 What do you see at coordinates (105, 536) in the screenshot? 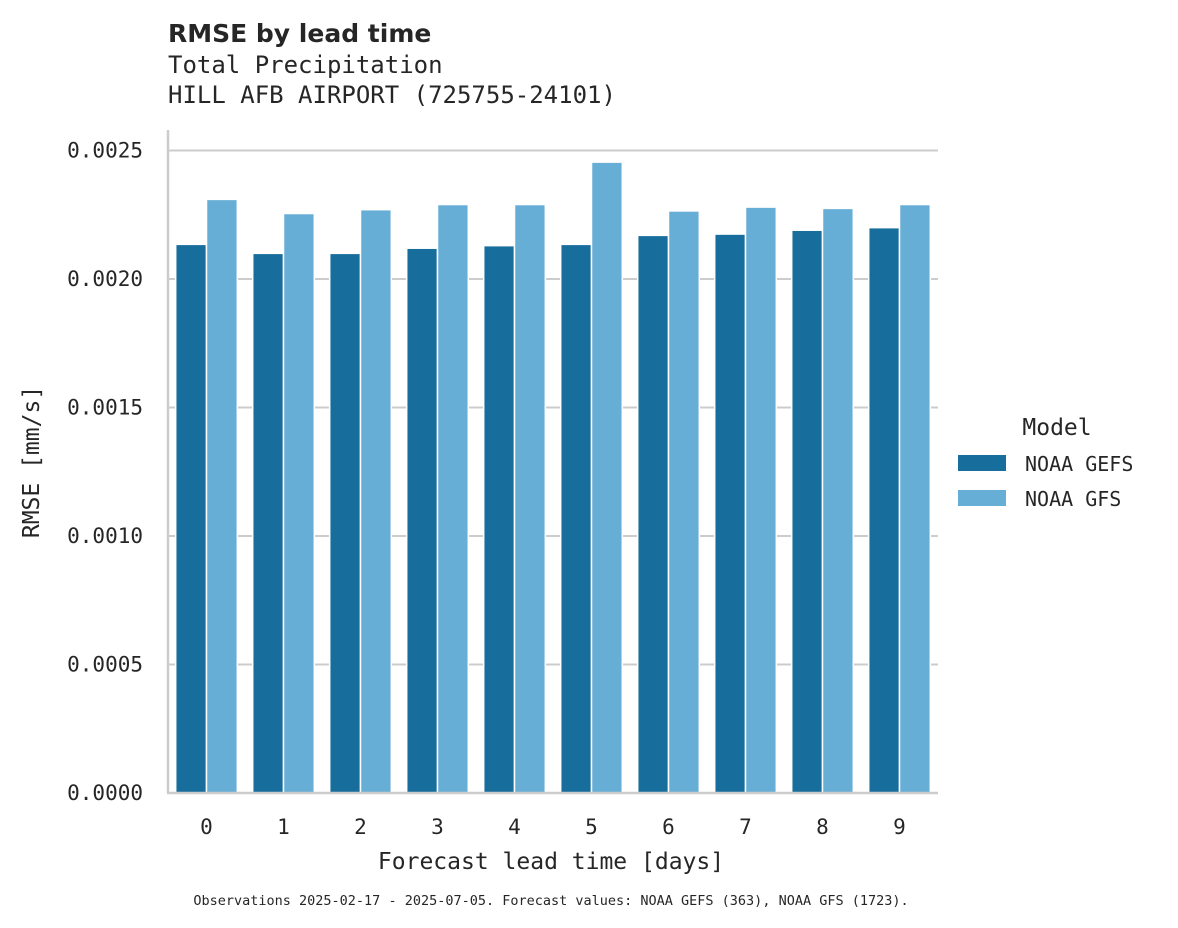
I see `y-tick-label: 0.0010` at bounding box center [105, 536].